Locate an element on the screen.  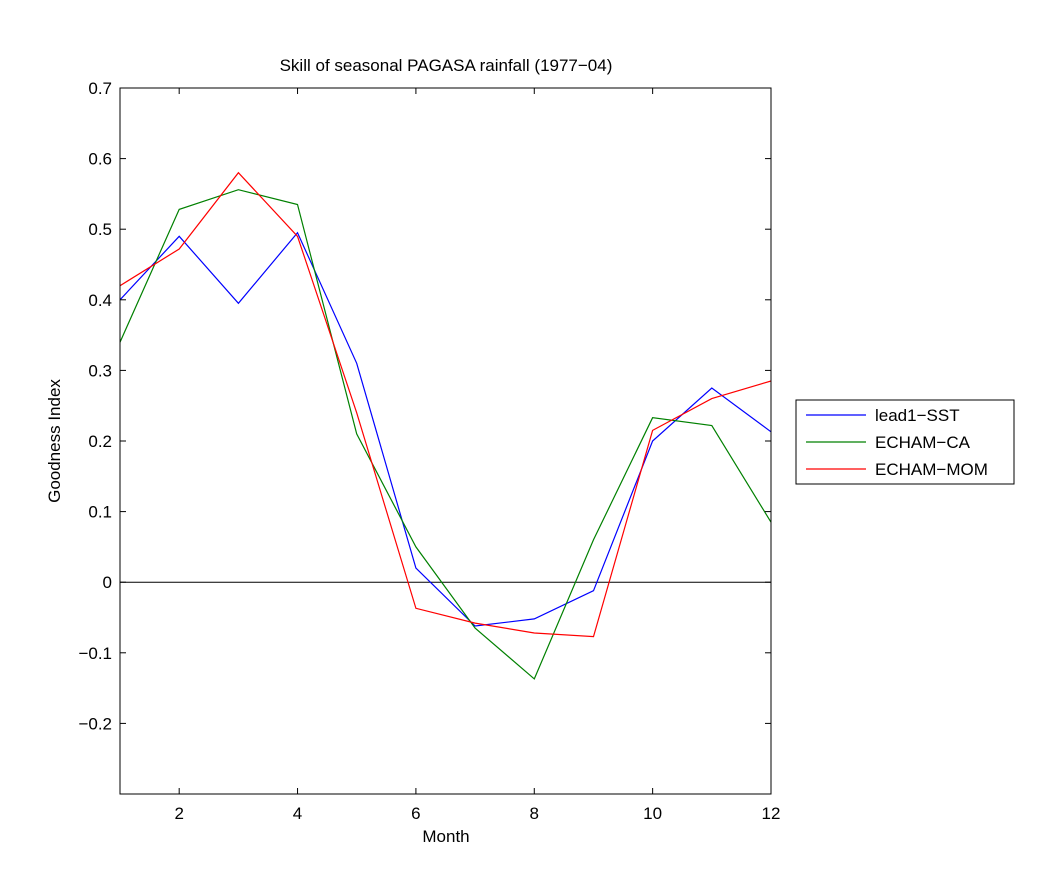
legend: lead1−SST ECHAM−CA ECHAM−MOM is located at coordinates (905, 442).